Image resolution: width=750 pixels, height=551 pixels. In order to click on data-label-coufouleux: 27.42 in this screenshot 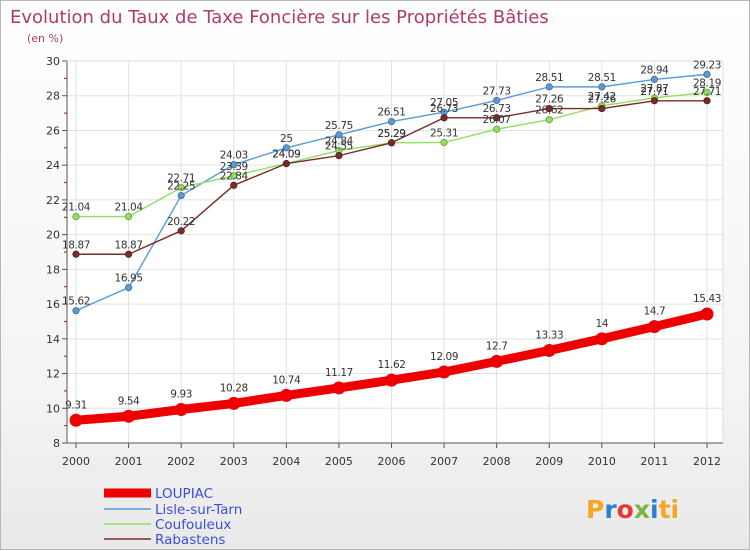, I will do `click(602, 97)`.